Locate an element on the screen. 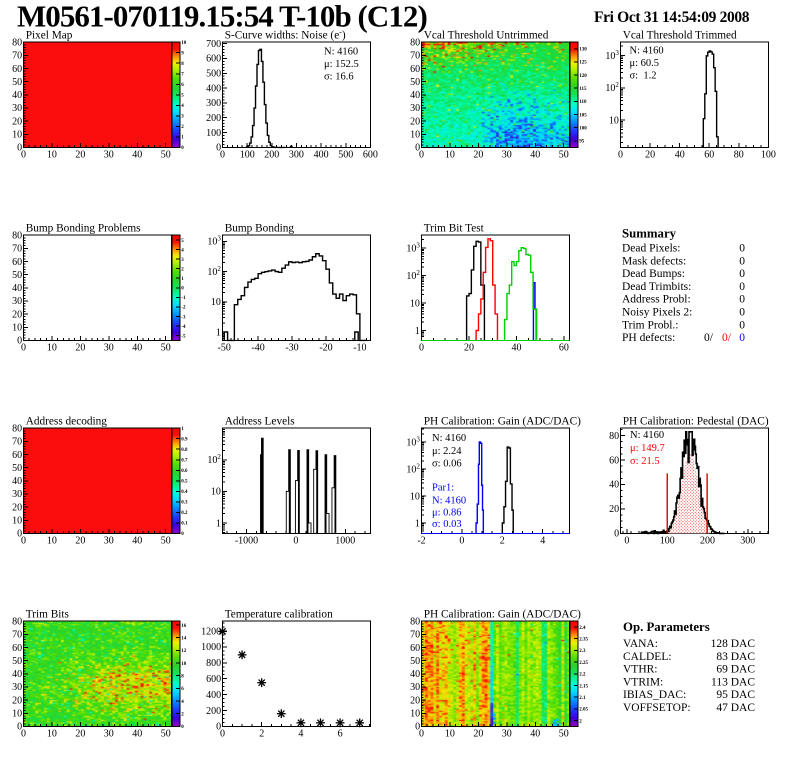 This screenshot has height=772, width=796. svg-text: Vcal Threshold Untrimmed is located at coordinates (486, 36).